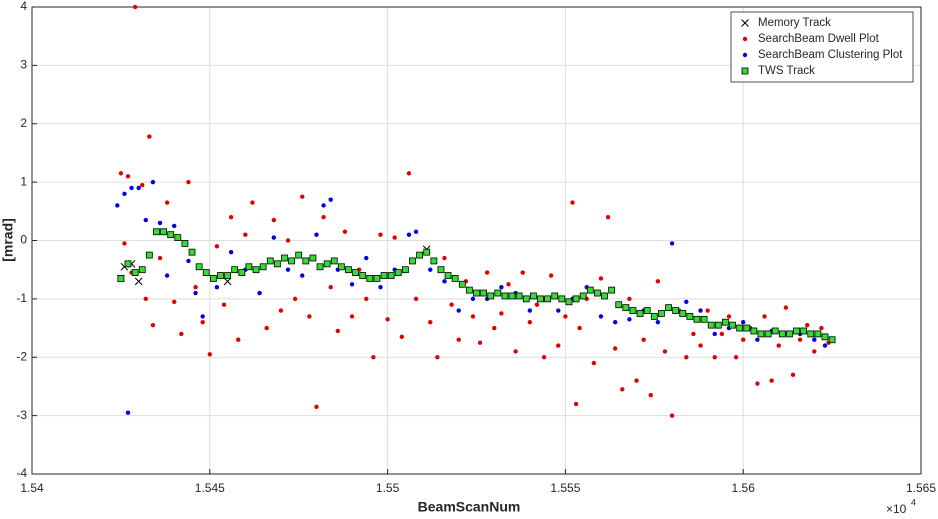 This screenshot has height=519, width=938. I want to click on x-multiplier: ×10, so click(896, 509).